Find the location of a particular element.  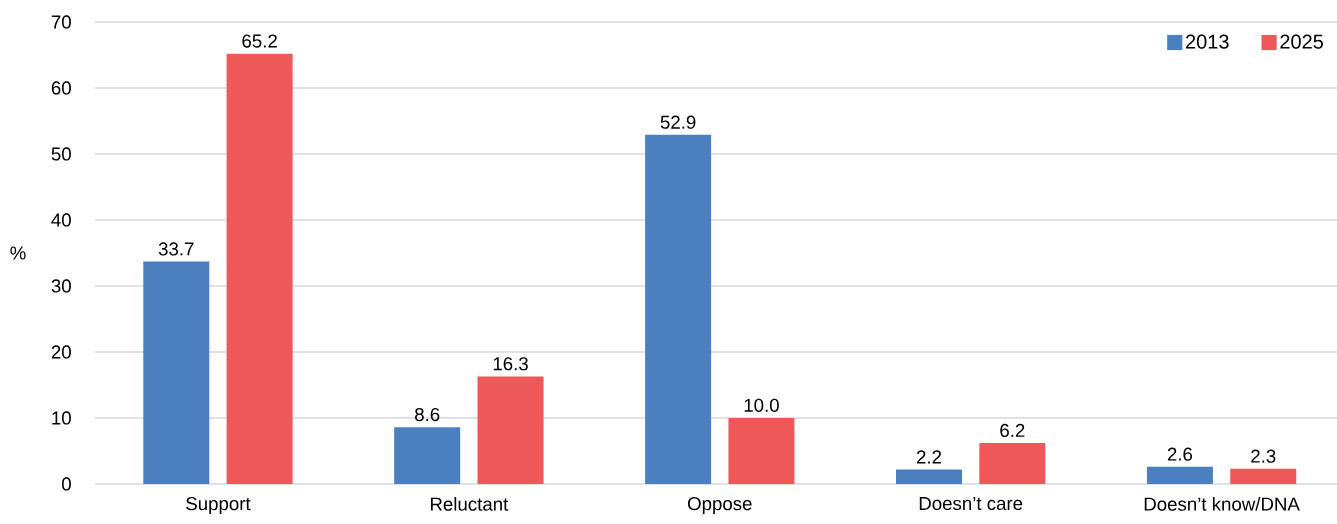

y-tick-label: 10 is located at coordinates (61, 418).